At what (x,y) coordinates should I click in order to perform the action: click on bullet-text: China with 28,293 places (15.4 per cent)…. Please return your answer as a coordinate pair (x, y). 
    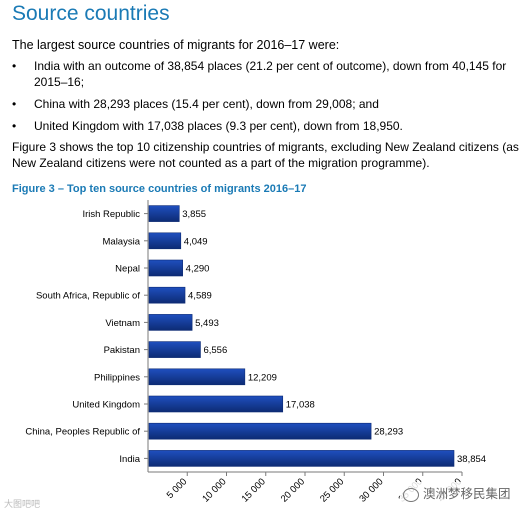
    Looking at the image, I should click on (206, 104).